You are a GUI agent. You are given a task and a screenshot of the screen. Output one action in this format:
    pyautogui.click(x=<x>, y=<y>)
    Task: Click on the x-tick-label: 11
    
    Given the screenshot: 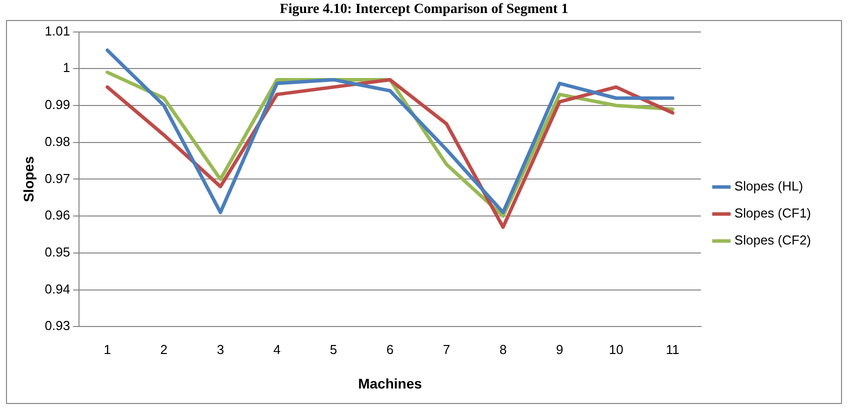 What is the action you would take?
    pyautogui.click(x=673, y=349)
    